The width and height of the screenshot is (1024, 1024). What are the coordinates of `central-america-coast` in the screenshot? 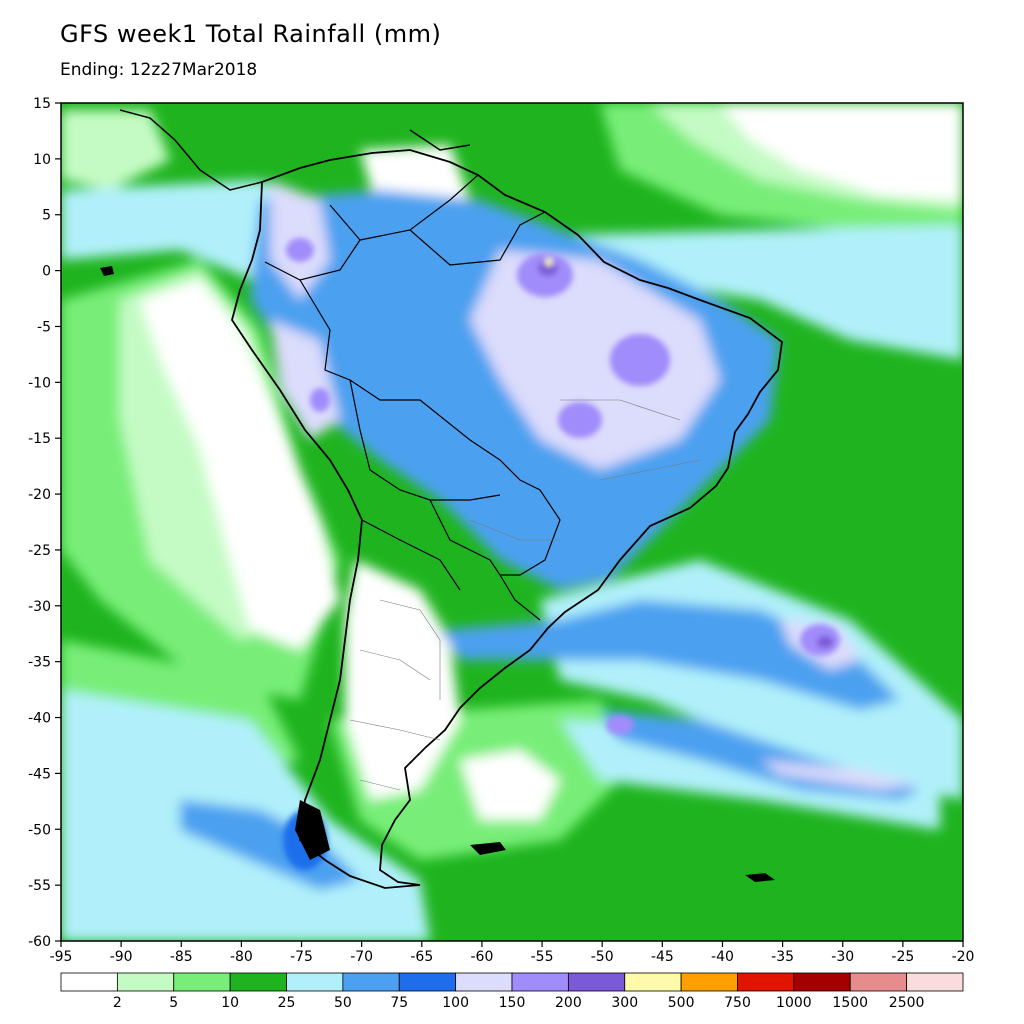 It's located at (191, 150).